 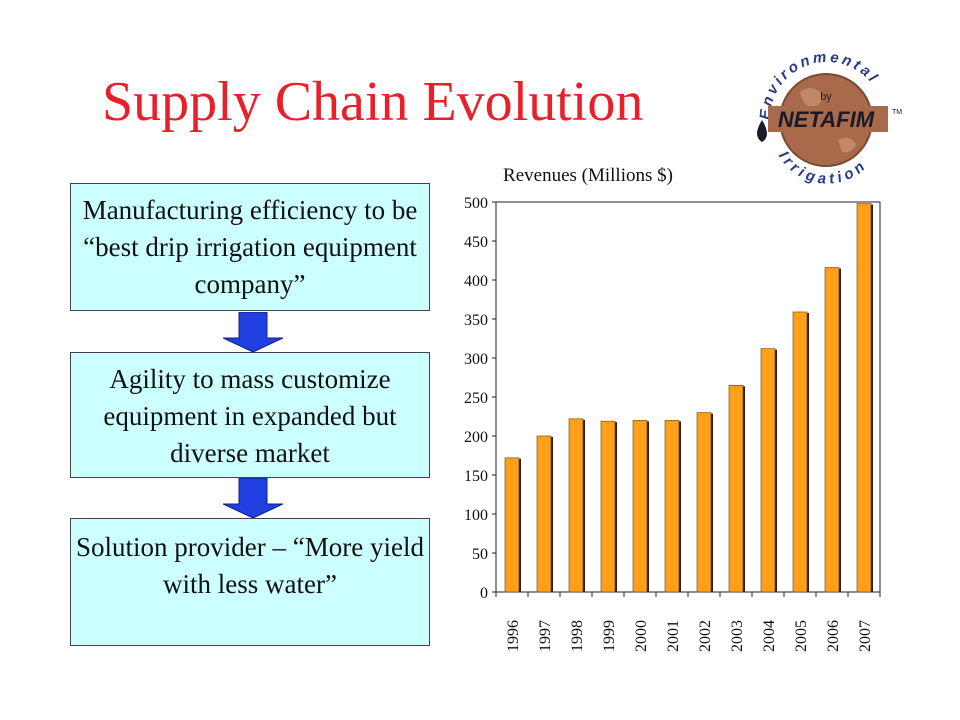 What do you see at coordinates (480, 554) in the screenshot?
I see `y-tick-label: 50` at bounding box center [480, 554].